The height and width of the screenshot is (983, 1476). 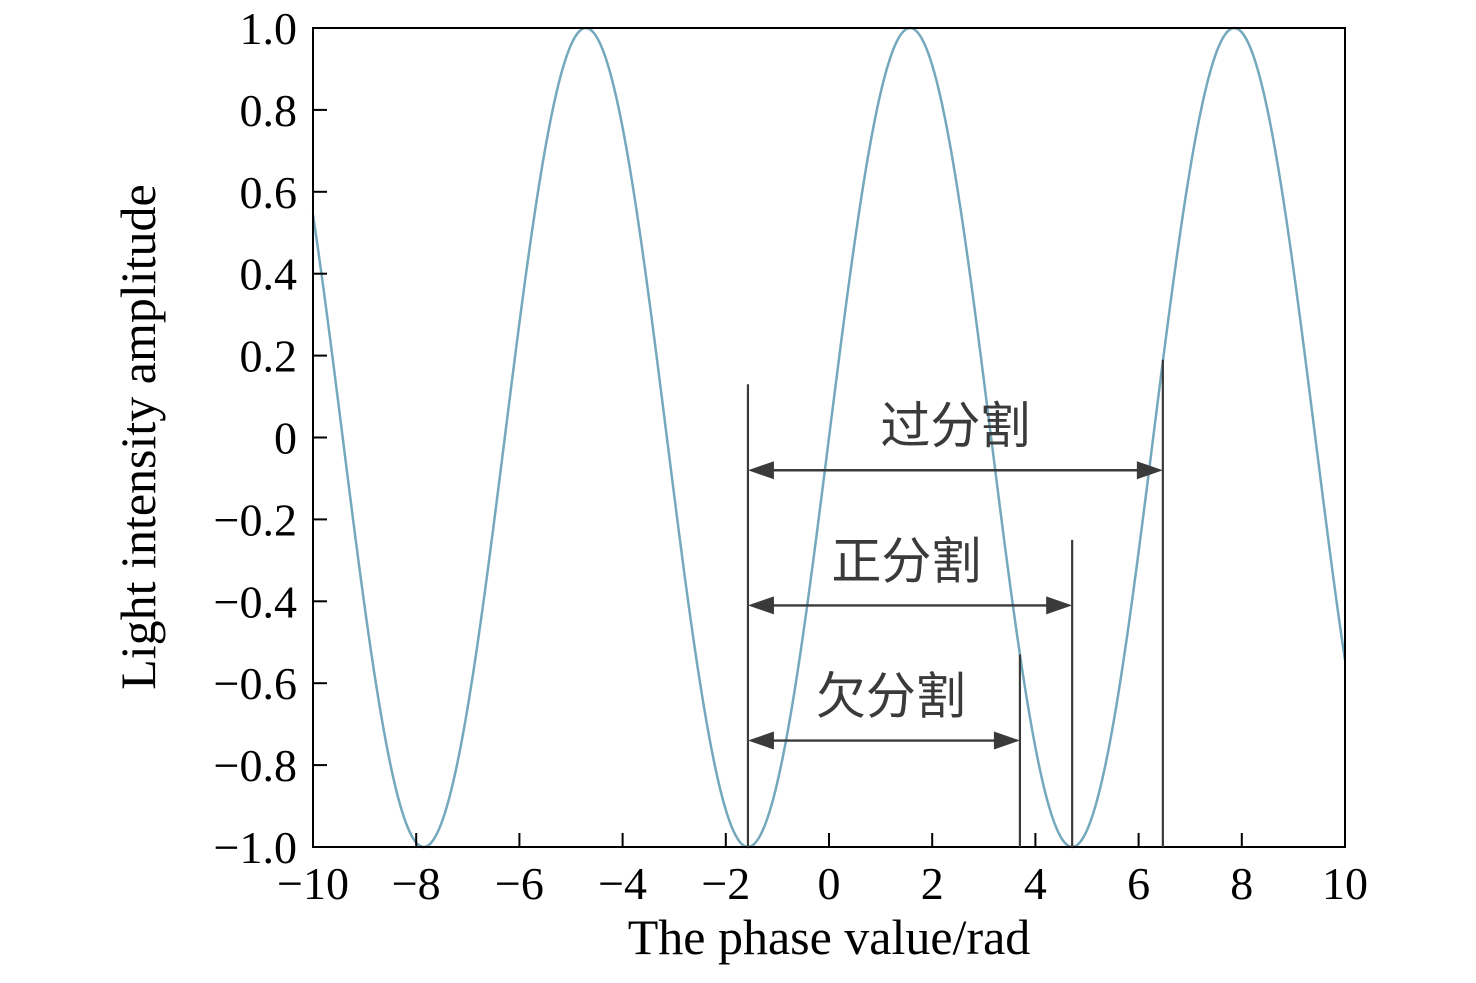 I want to click on x-tick-label: 2, so click(x=932, y=883).